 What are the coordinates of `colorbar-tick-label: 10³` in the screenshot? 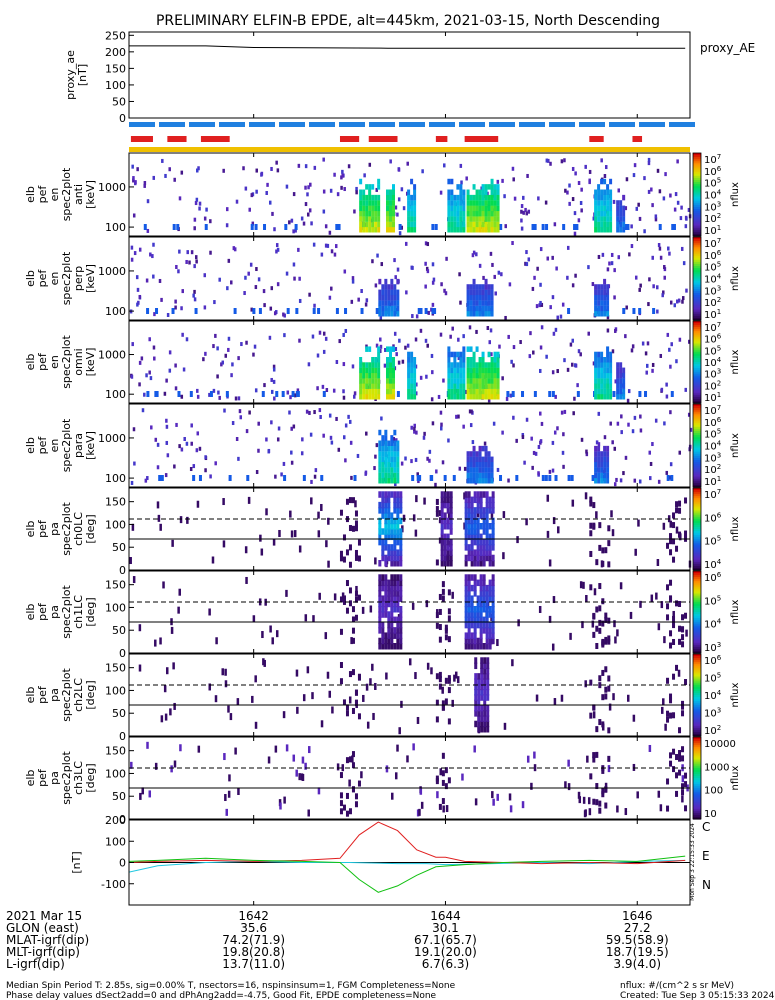 It's located at (712, 457).